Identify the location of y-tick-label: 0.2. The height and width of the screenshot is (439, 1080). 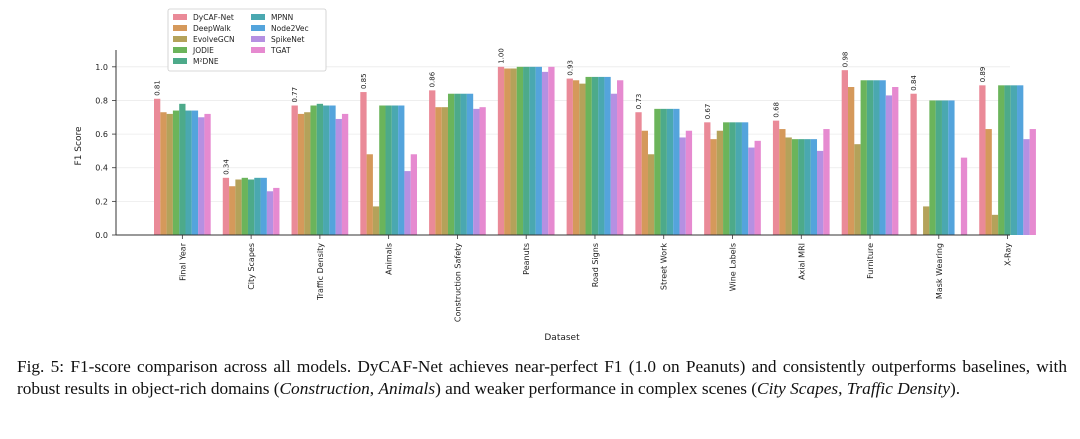
(101, 201).